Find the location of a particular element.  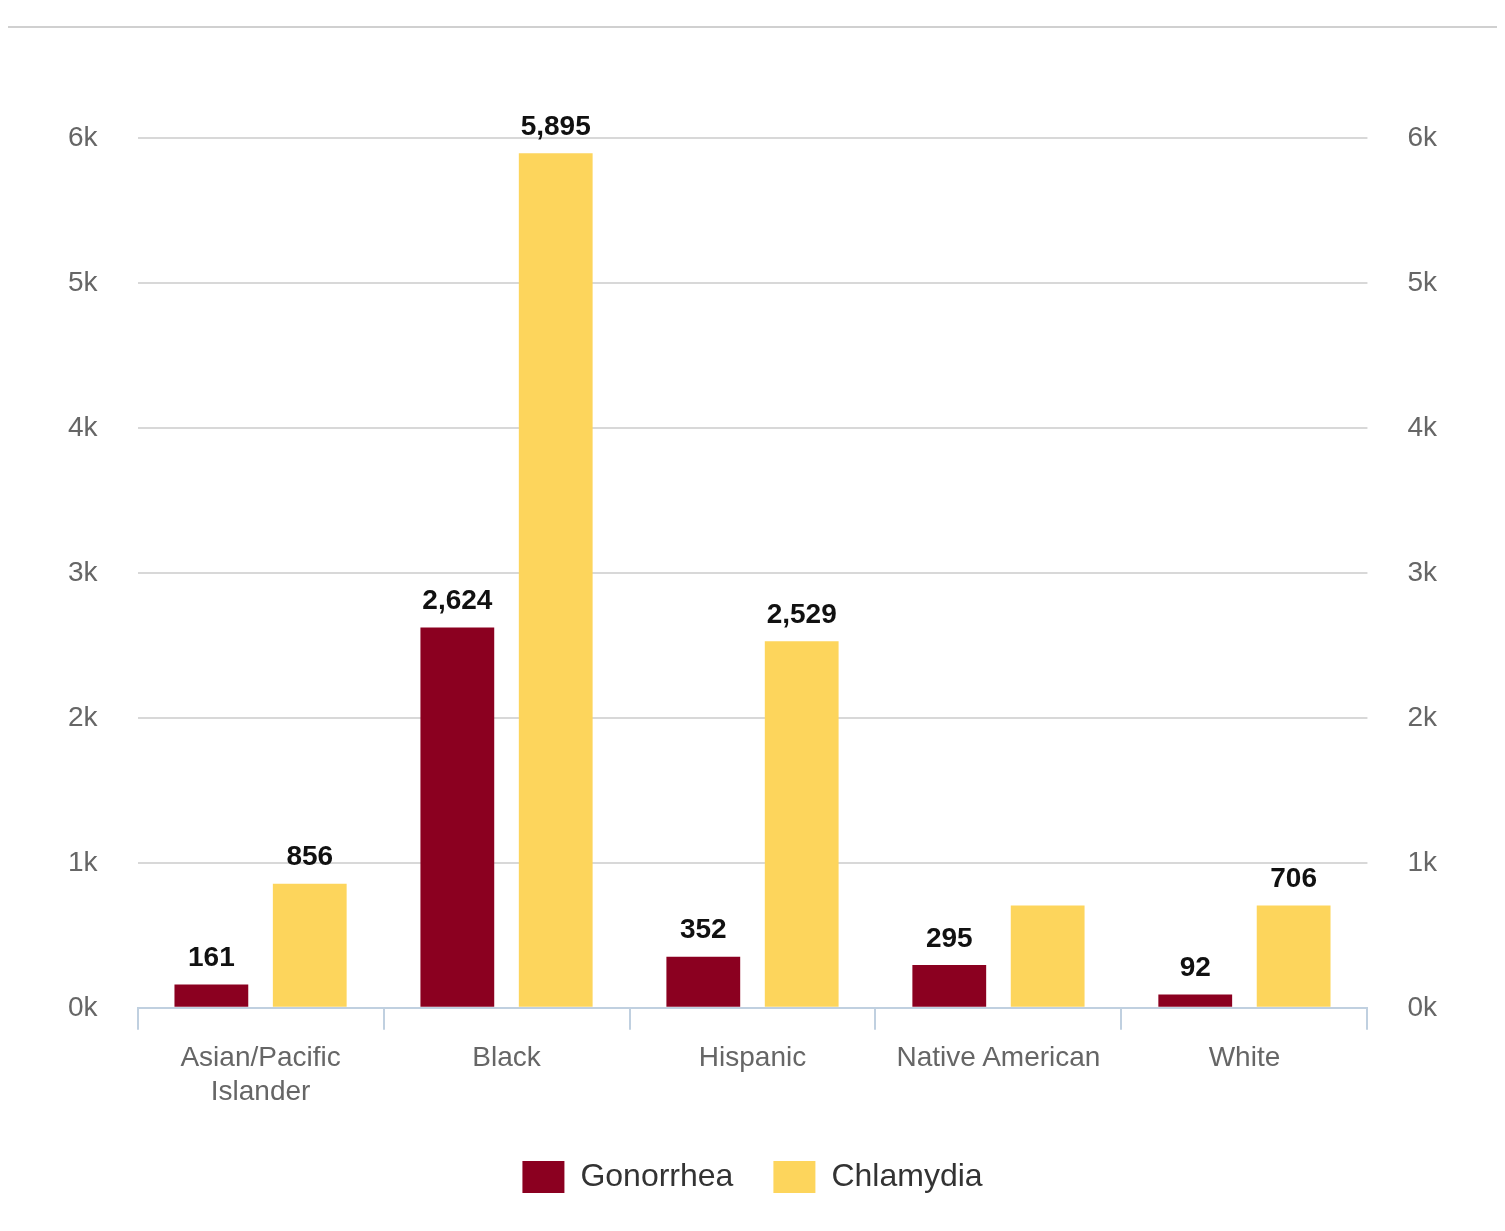

y-tick-label: 0k is located at coordinates (83, 1006).